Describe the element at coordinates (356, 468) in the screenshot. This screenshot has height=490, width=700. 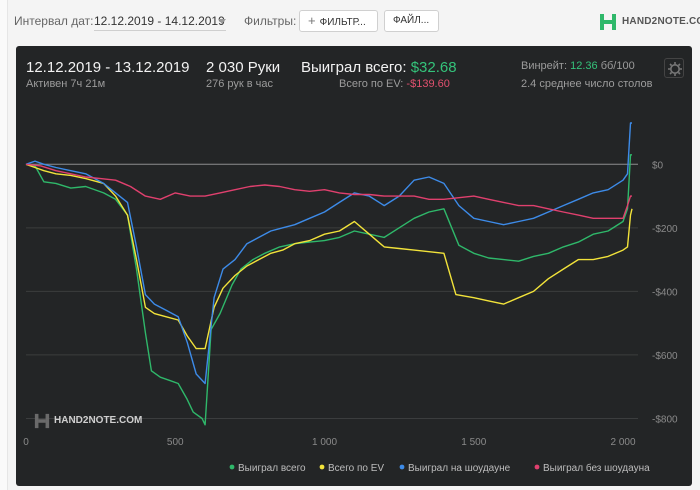
I see `legend-entry: Всего по EV` at that location.